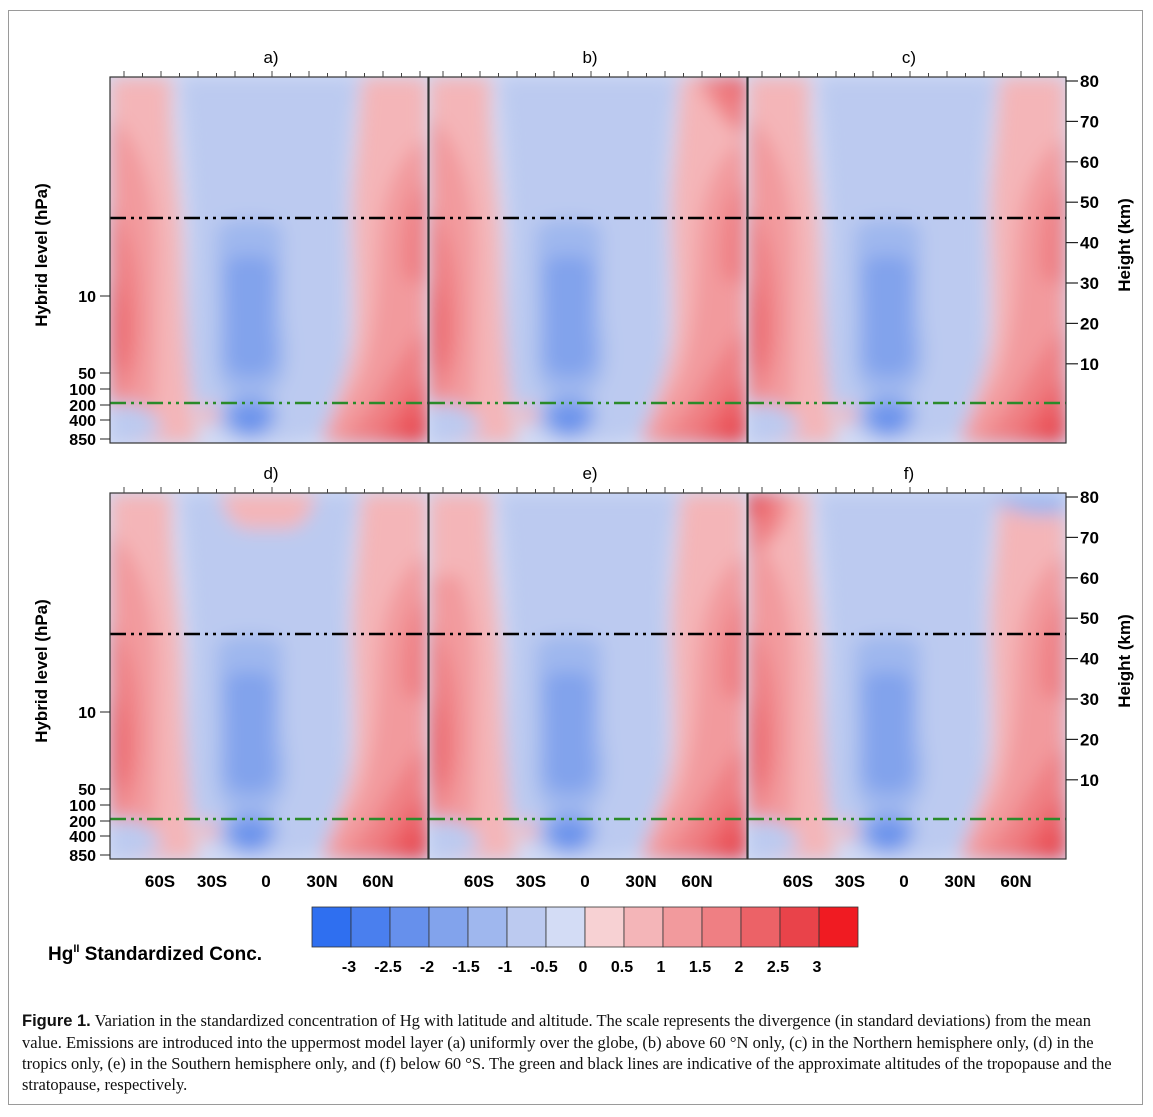 Image resolution: width=1153 pixels, height=1117 pixels. What do you see at coordinates (1089, 739) in the screenshot?
I see `right-tick-label: 20` at bounding box center [1089, 739].